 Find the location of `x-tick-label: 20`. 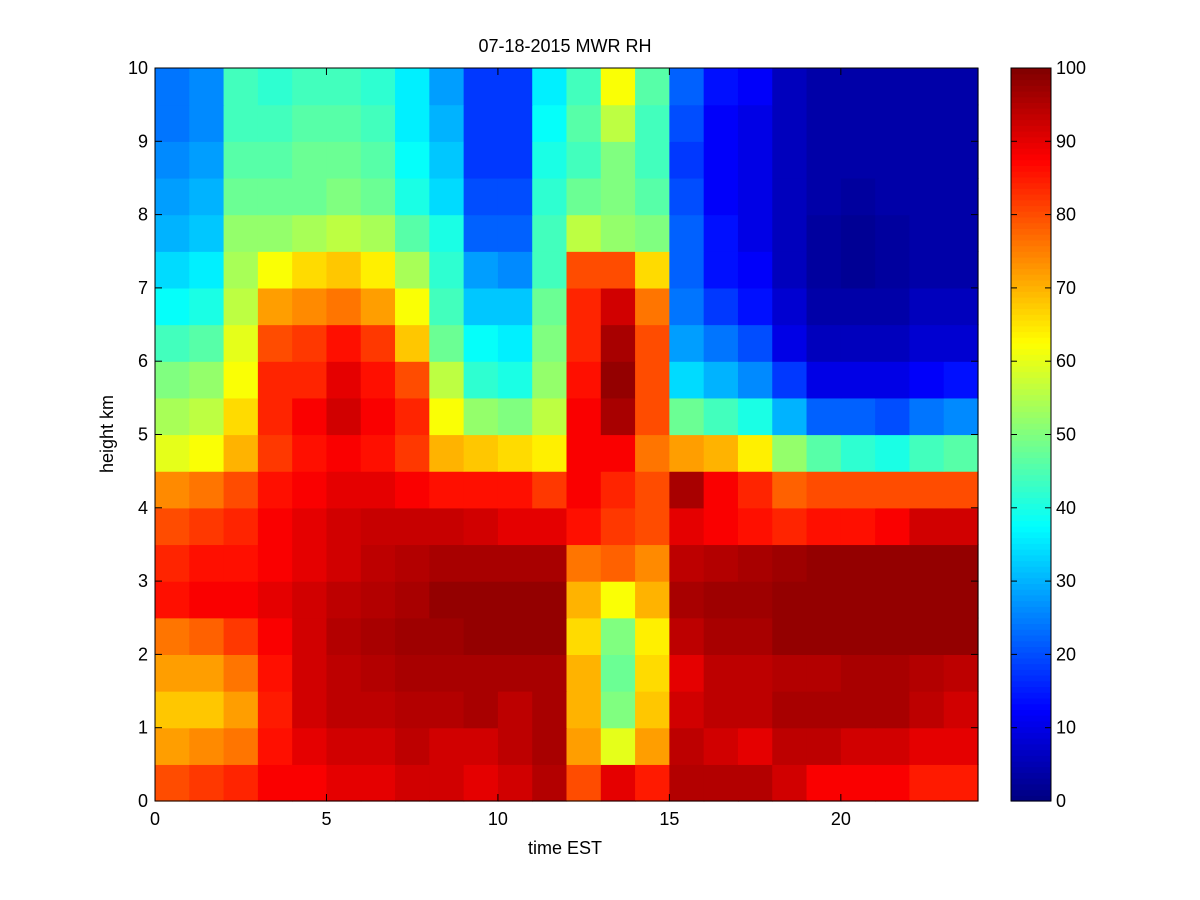

x-tick-label: 20 is located at coordinates (841, 819).